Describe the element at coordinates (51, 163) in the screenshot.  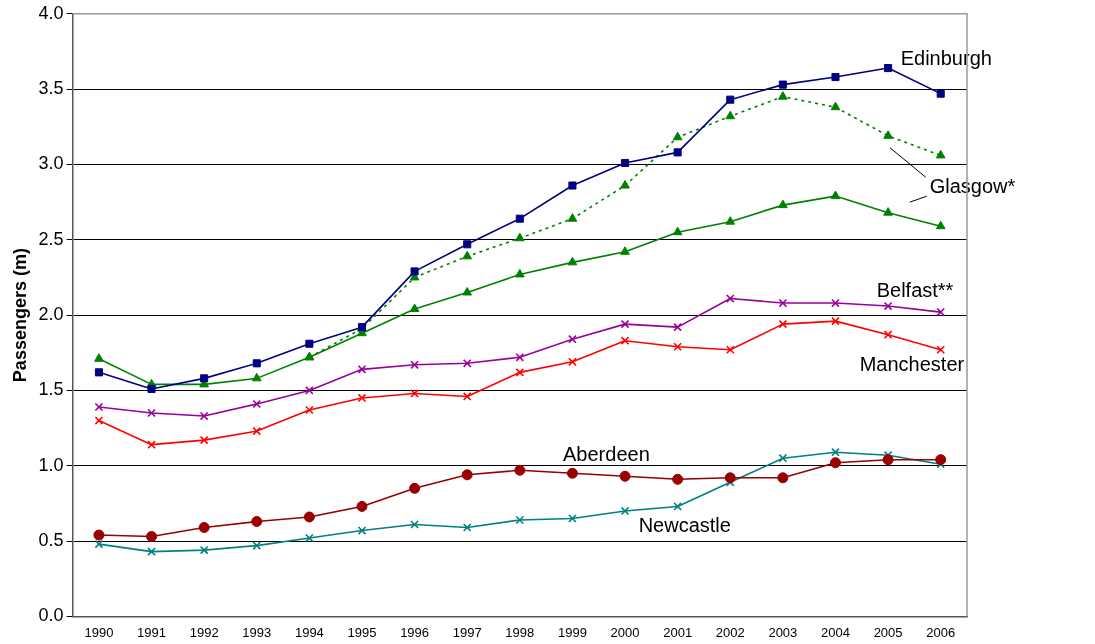
I see `y-tick-label: 3.0` at that location.